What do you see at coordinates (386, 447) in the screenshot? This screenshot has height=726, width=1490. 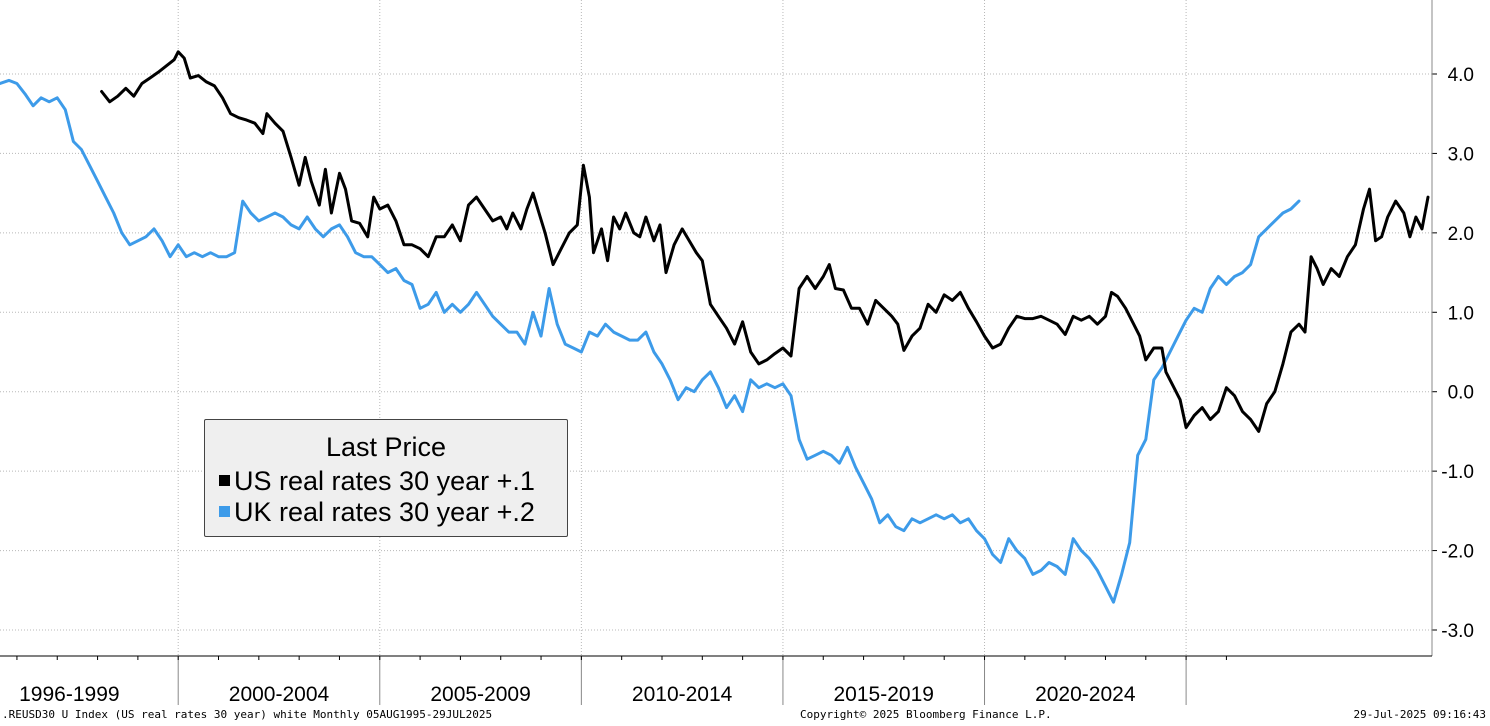 I see `legend-title: Last Price` at bounding box center [386, 447].